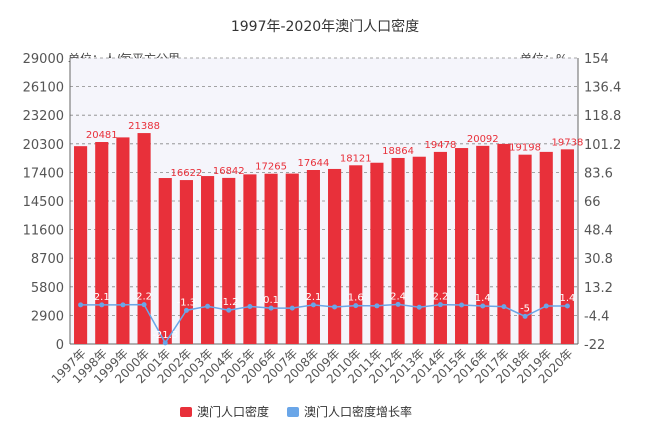 The image size is (650, 437). What do you see at coordinates (598, 259) in the screenshot?
I see `y2-tick-label: 30.8` at bounding box center [598, 259].